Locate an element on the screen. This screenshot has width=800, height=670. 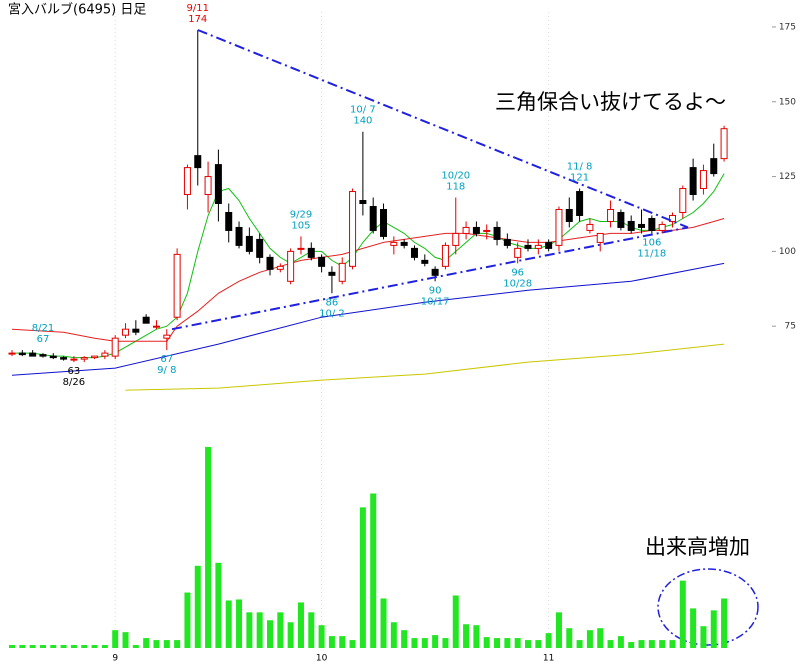
annotation-date: 10/ 7 is located at coordinates (363, 110).